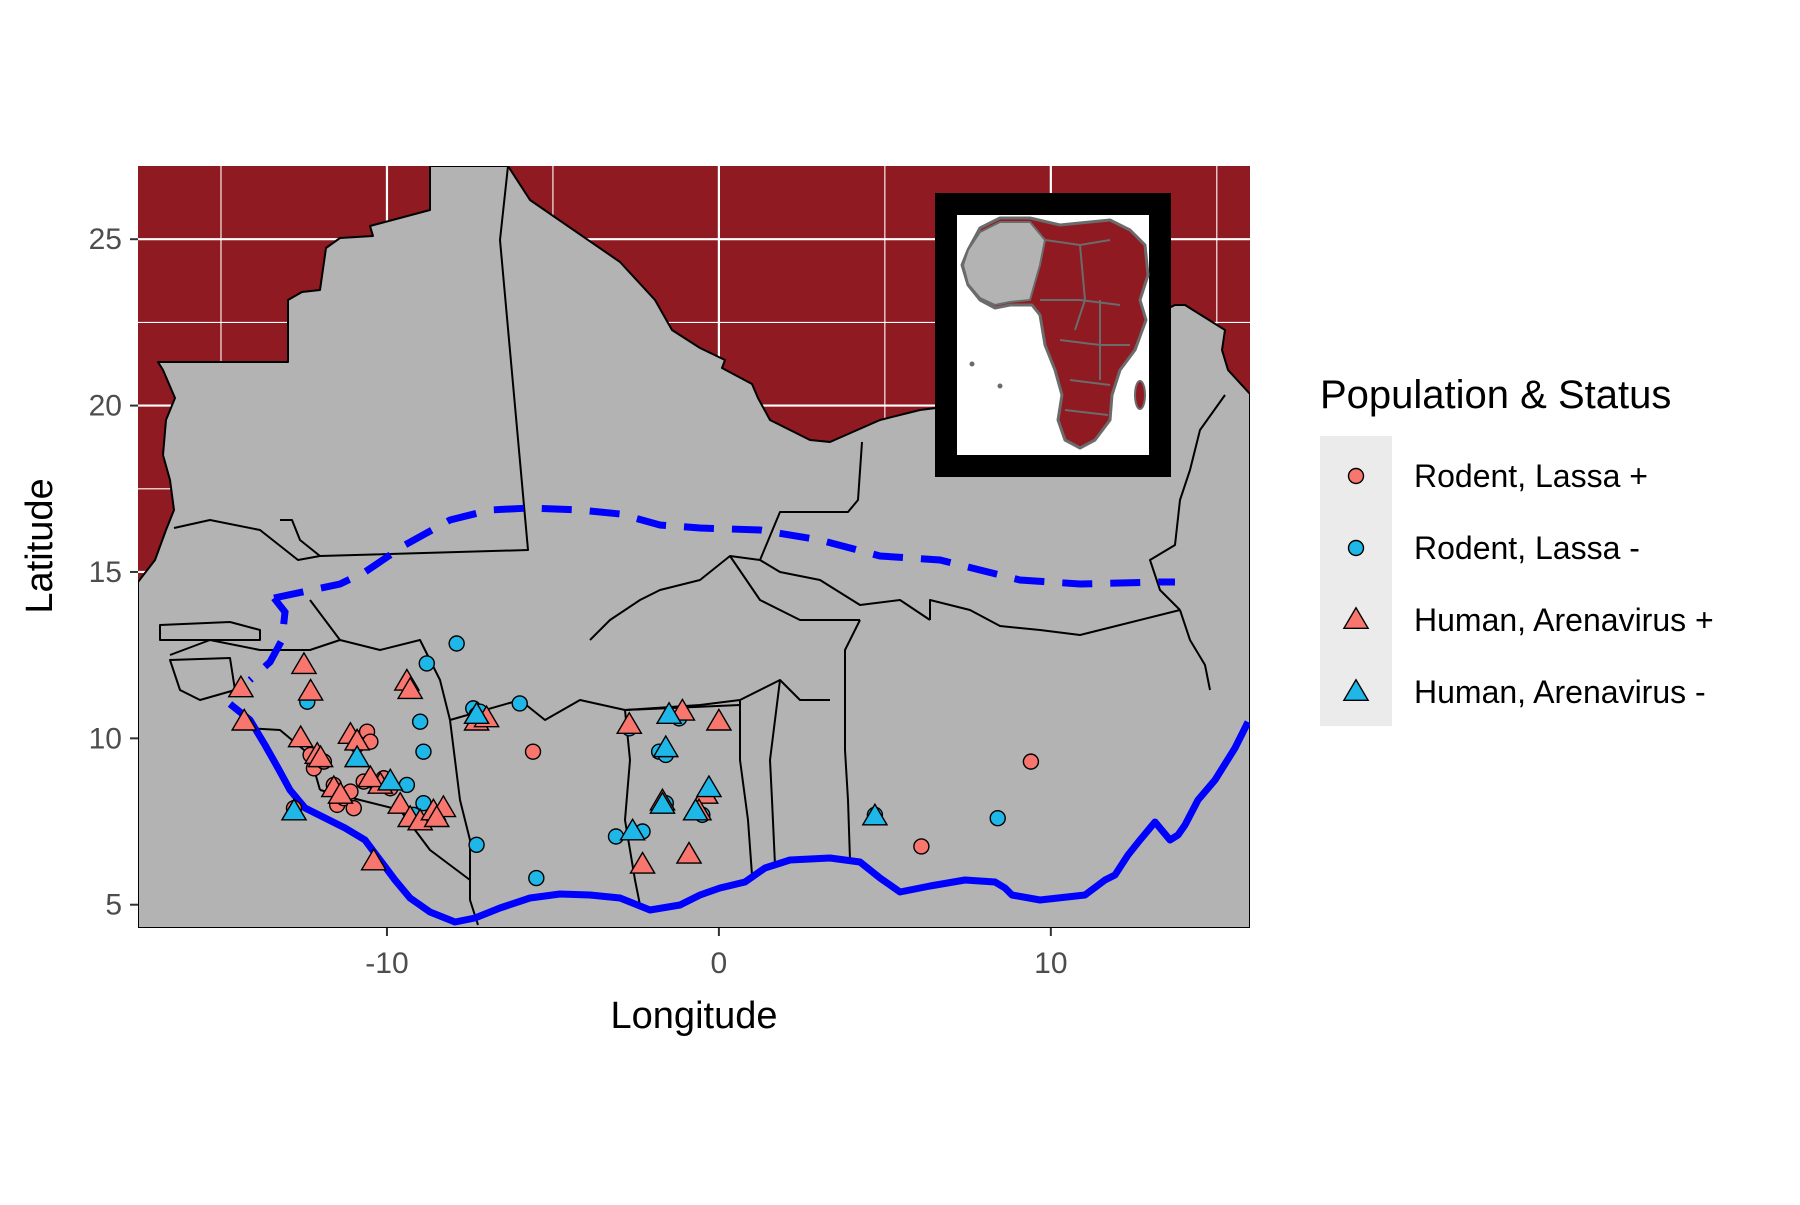  Describe the element at coordinates (1564, 620) in the screenshot. I see `legend-label: Human, Arenavirus +` at that location.